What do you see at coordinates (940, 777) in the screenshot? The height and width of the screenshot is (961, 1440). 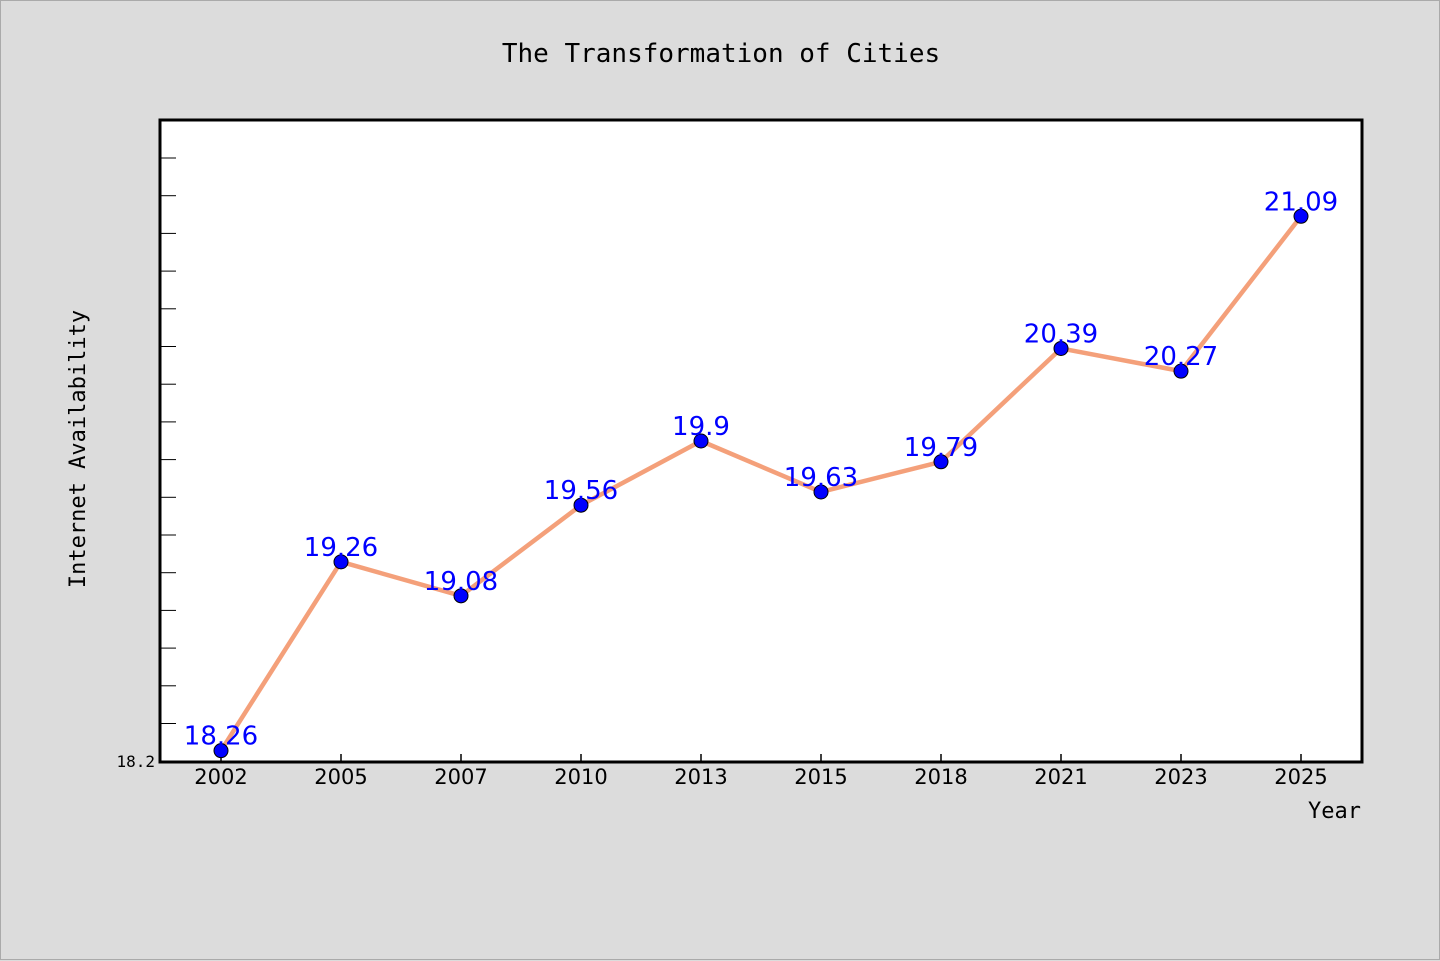 I see `x-tick-label: 2018` at bounding box center [940, 777].